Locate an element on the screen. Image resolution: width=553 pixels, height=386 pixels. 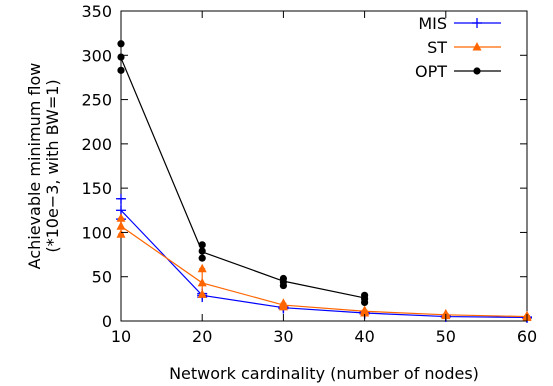
y-axis-title-line-2: (*10e−3, with BW=1) is located at coordinates (52, 165).